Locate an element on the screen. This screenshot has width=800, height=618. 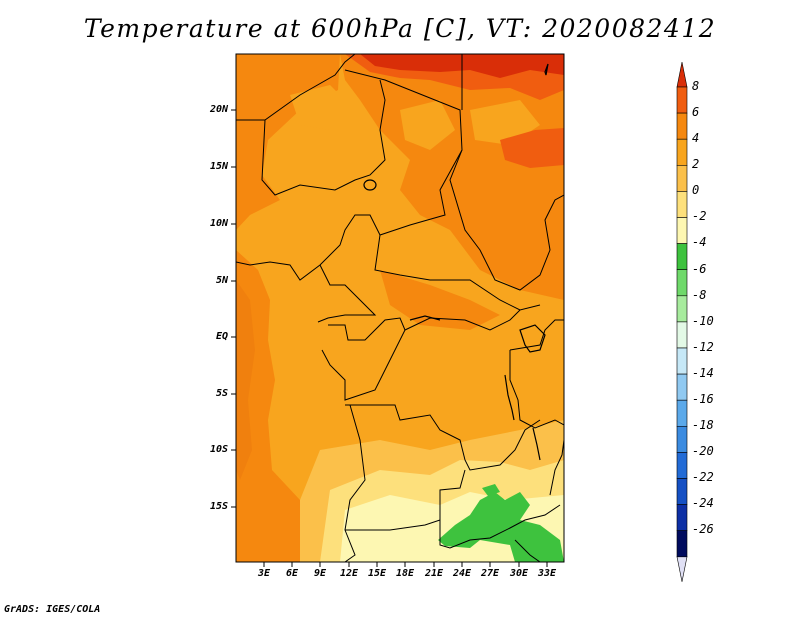
congo-river-mark is located at coordinates (425, 318).